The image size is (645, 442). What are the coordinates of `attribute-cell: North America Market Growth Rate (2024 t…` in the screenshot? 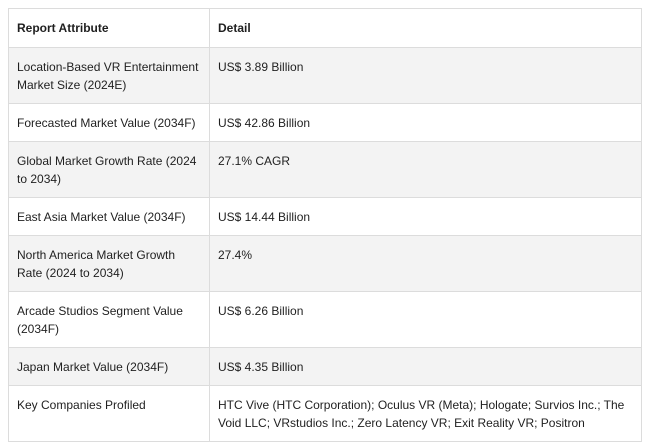 It's located at (109, 263).